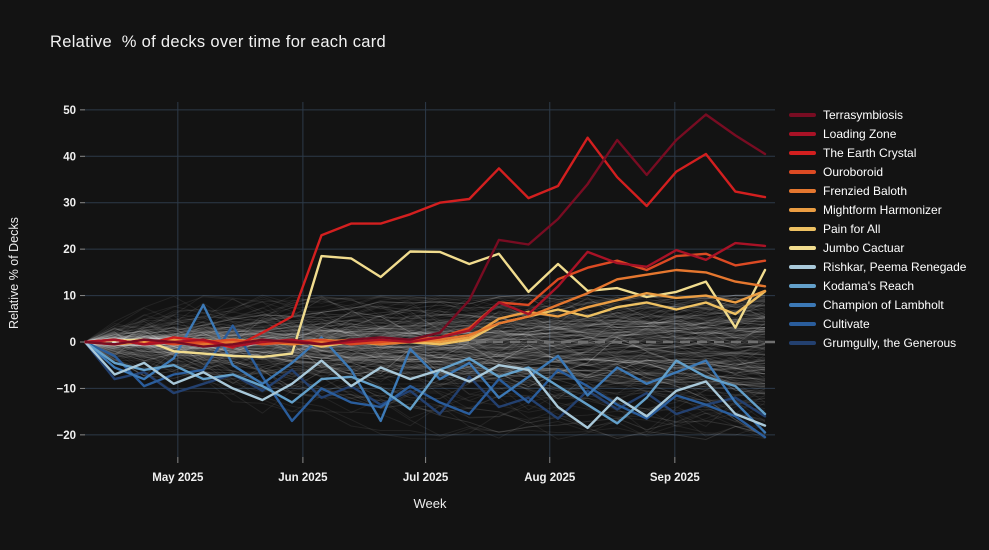 The height and width of the screenshot is (550, 989). Describe the element at coordinates (895, 266) in the screenshot. I see `legend-label: Rishkar, Peema Renegade` at that location.